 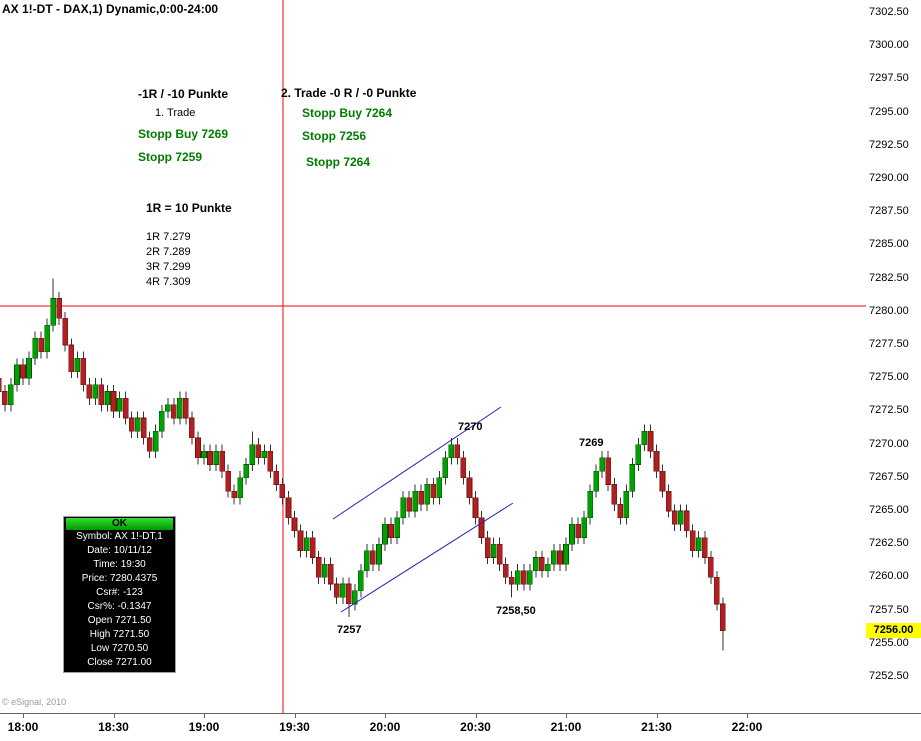 I want to click on price-tick-label: 7262.50, so click(x=889, y=543).